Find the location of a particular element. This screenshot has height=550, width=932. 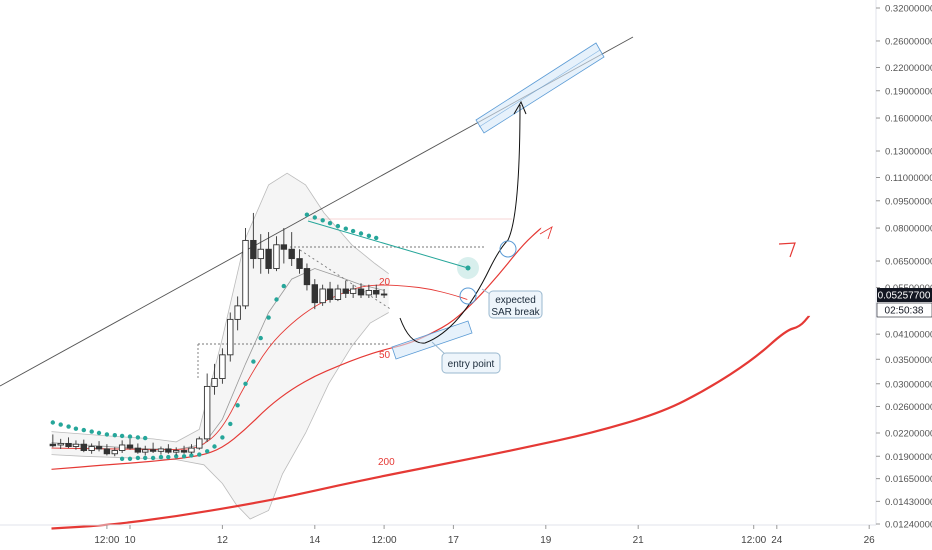

sar-callout-pointer is located at coordinates (486, 291).